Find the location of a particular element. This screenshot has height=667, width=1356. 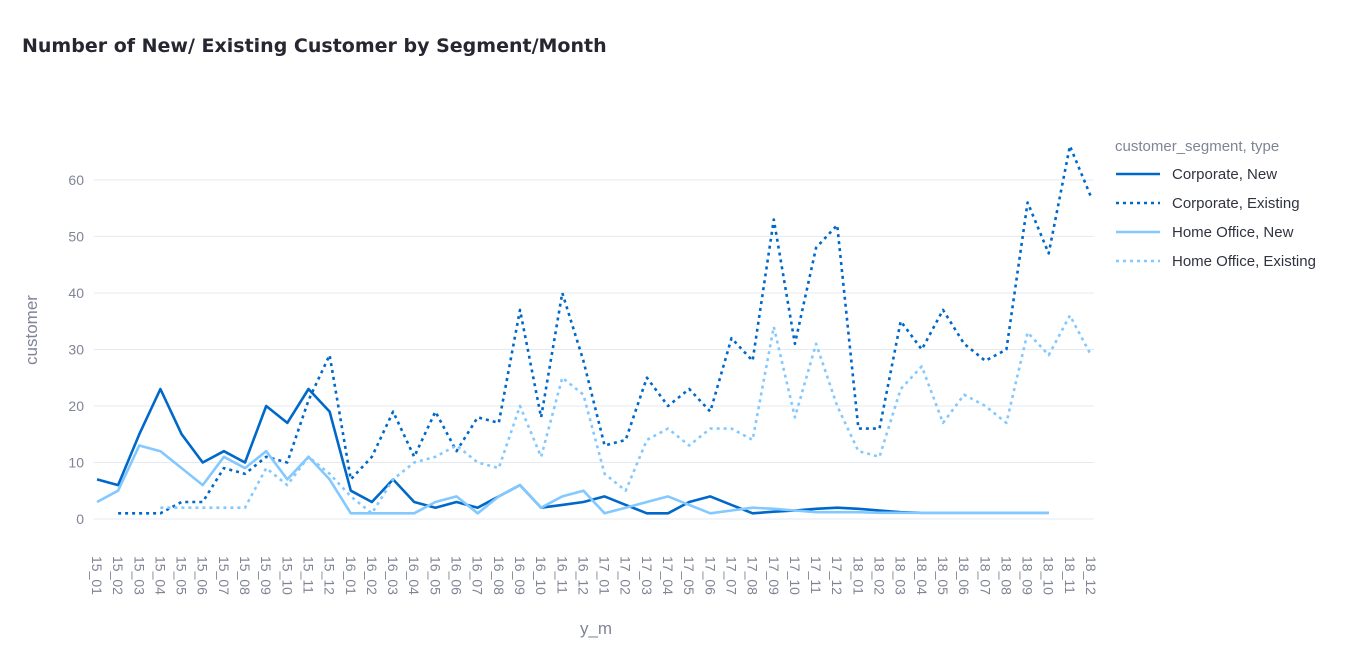

x-tick-label: 15_03 is located at coordinates (139, 575).